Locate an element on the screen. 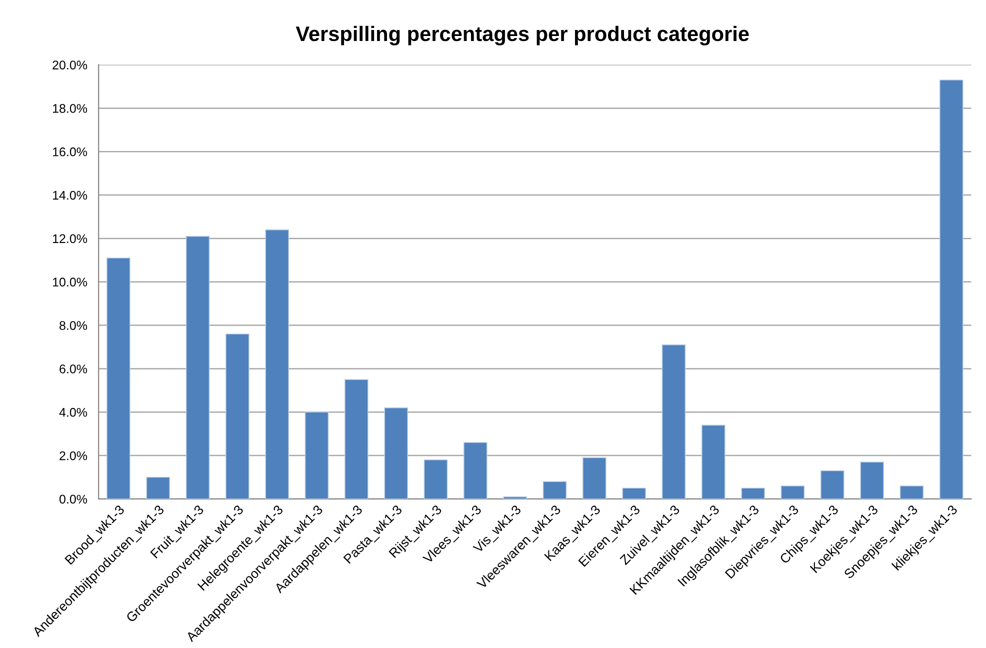 The width and height of the screenshot is (986, 648). y-tick-label: 10.0% is located at coordinates (70, 282).